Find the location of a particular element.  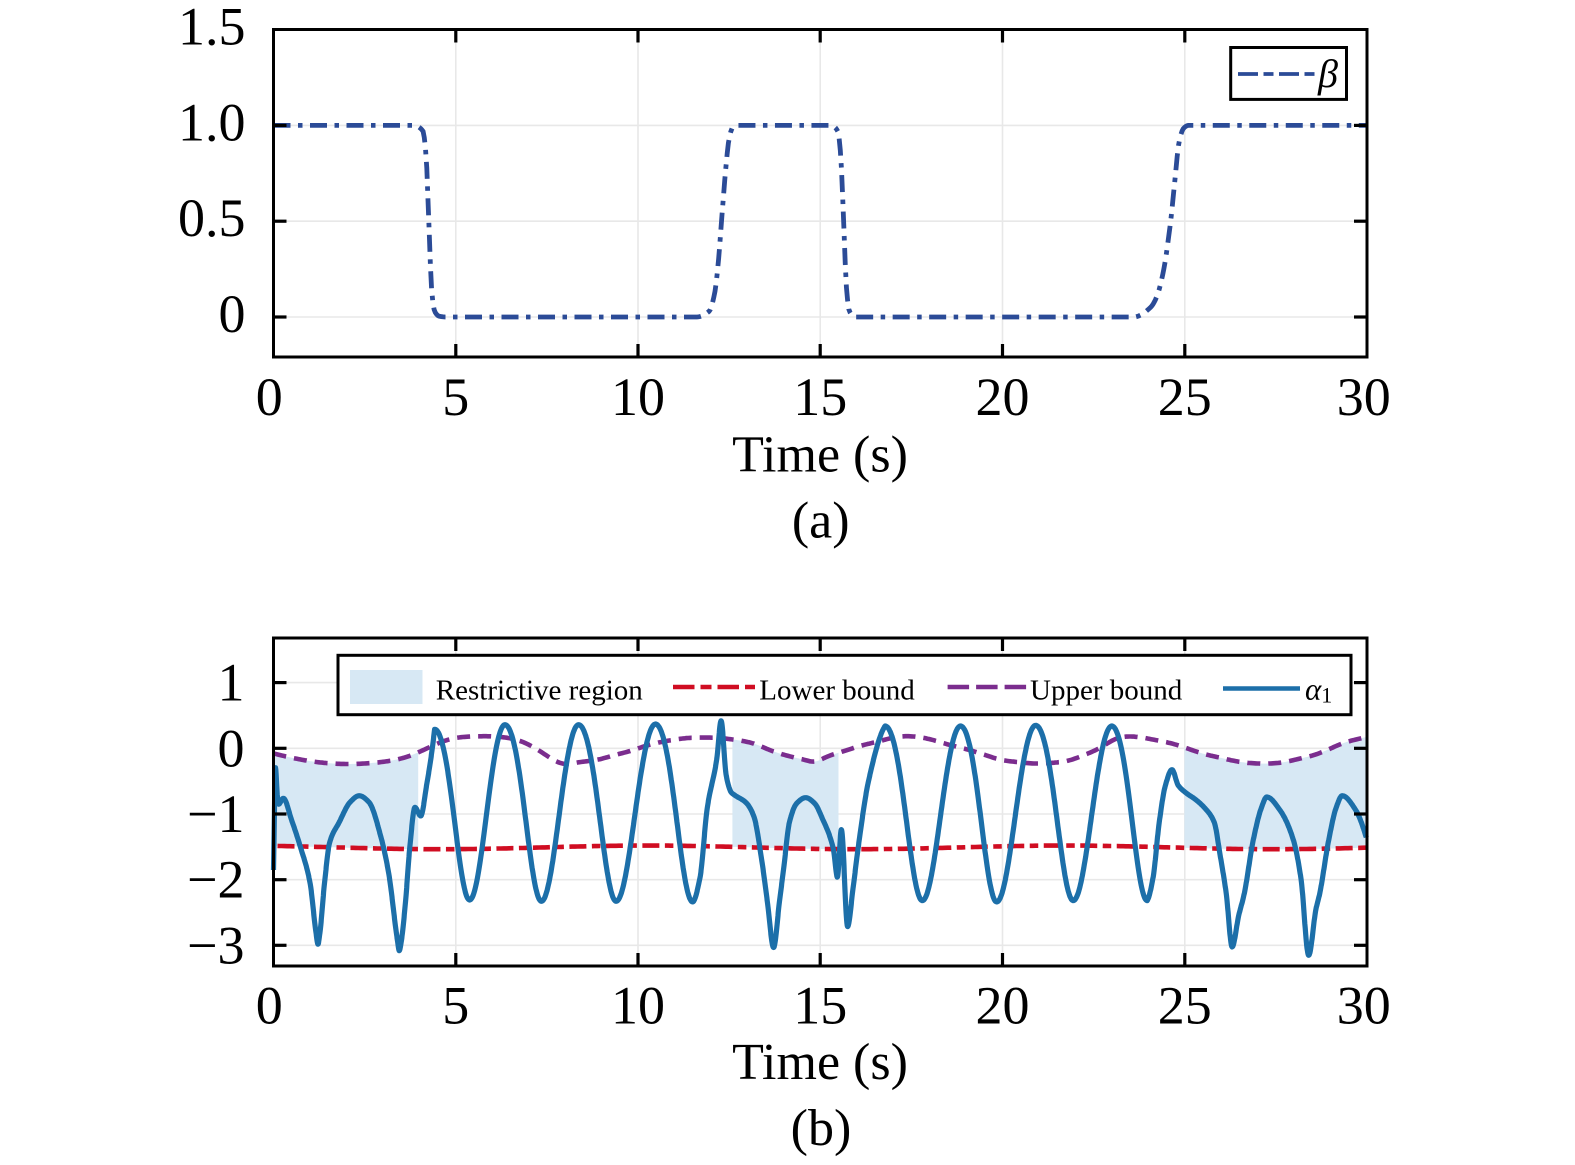

svg-text: β is located at coordinates (1327, 73).